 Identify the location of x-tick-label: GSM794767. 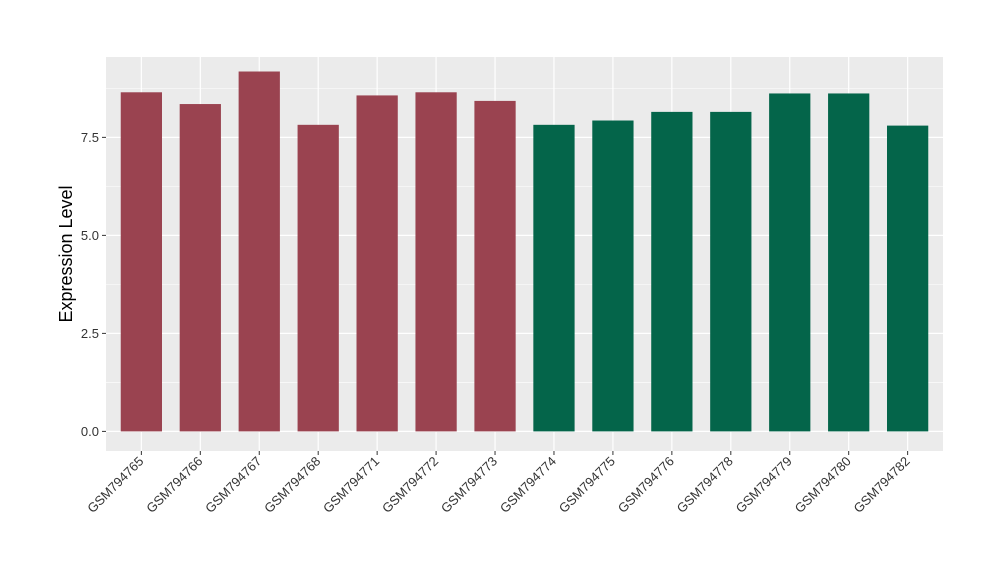
(233, 485).